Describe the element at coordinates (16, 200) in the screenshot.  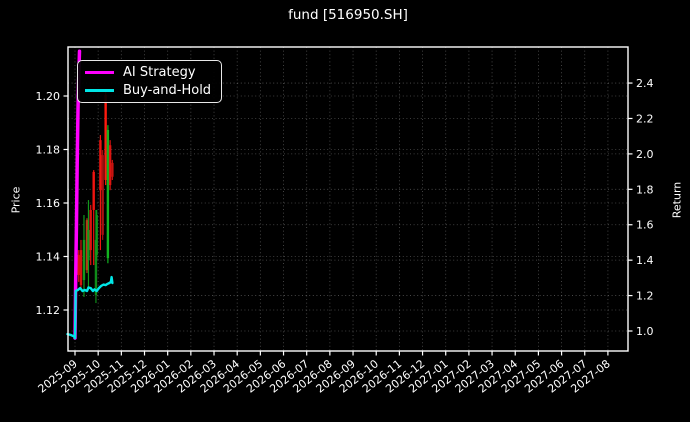
I see `left-axis-title: Price` at that location.